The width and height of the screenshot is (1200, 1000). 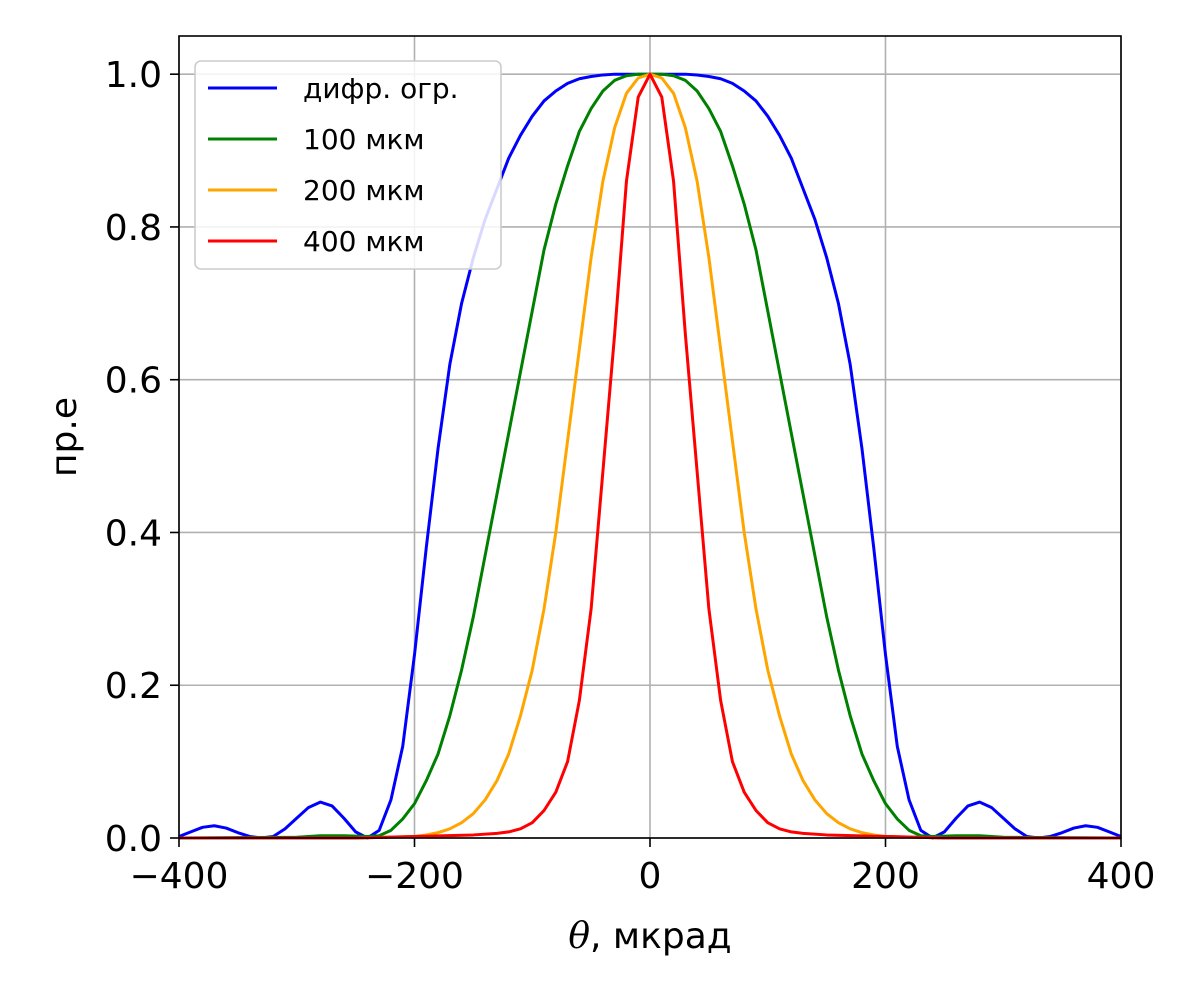 What do you see at coordinates (64, 437) in the screenshot?
I see `y-axis-title: пр.е` at bounding box center [64, 437].